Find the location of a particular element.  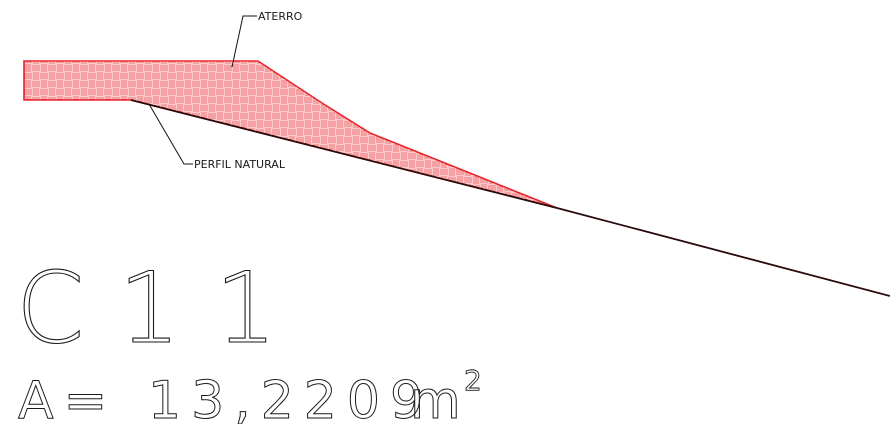

area-exponent: 2 is located at coordinates (473, 380).